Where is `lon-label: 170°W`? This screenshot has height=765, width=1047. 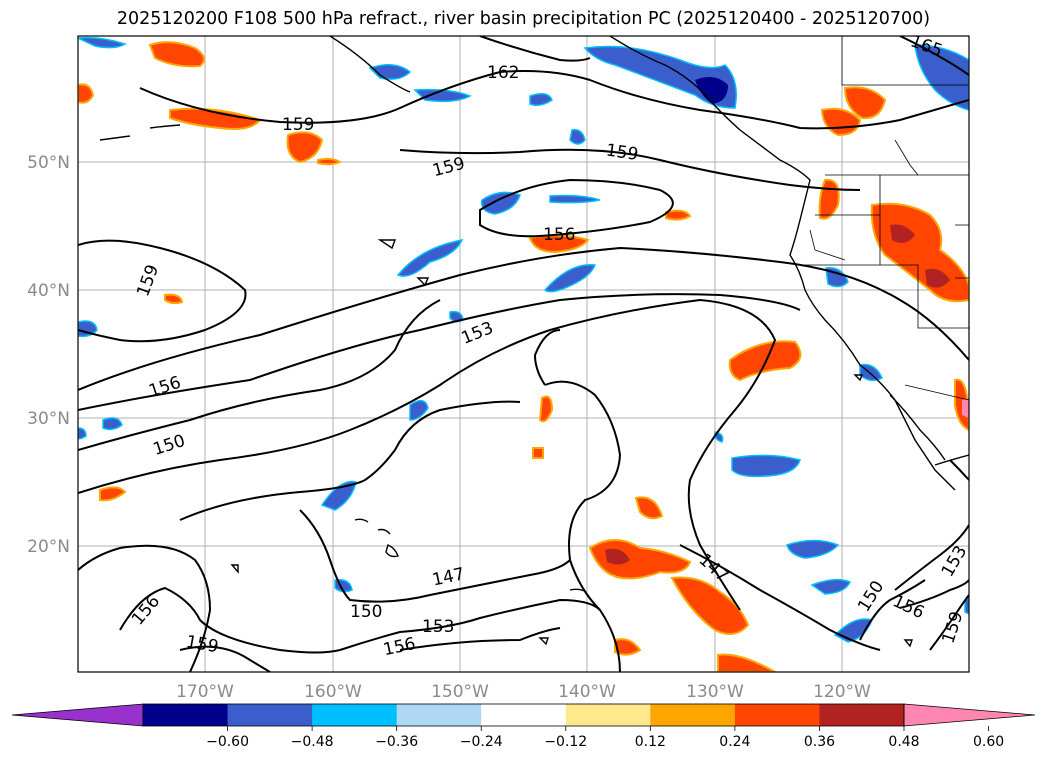
lon-label: 170°W is located at coordinates (205, 692).